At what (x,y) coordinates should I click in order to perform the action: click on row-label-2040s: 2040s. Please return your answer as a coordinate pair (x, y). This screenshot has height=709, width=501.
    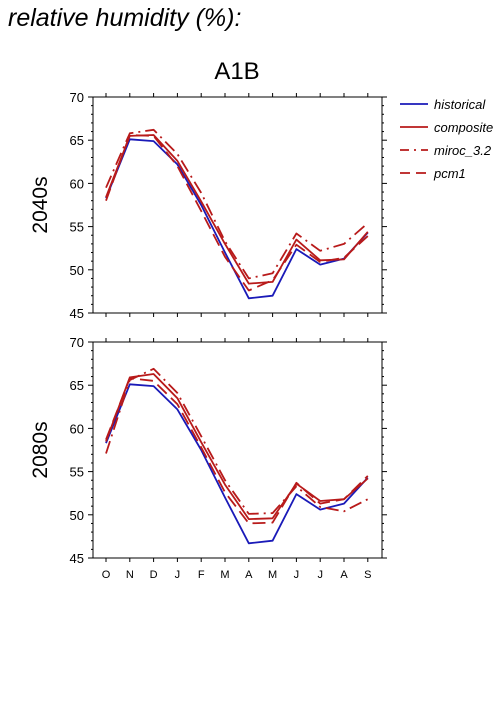
    Looking at the image, I should click on (40, 204).